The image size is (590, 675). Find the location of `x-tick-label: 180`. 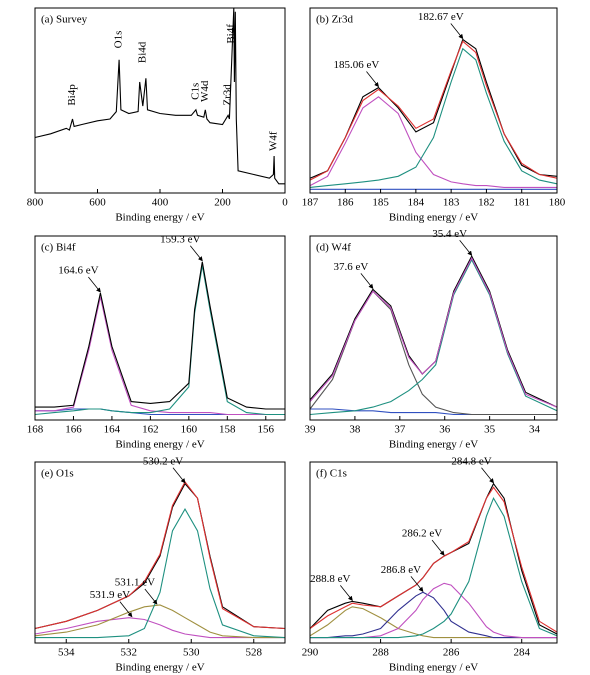

x-tick-label: 180 is located at coordinates (557, 203).